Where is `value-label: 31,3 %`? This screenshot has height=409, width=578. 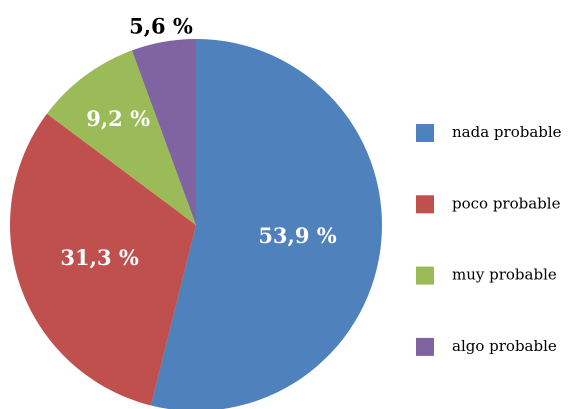
value-label: 31,3 % is located at coordinates (99, 257).